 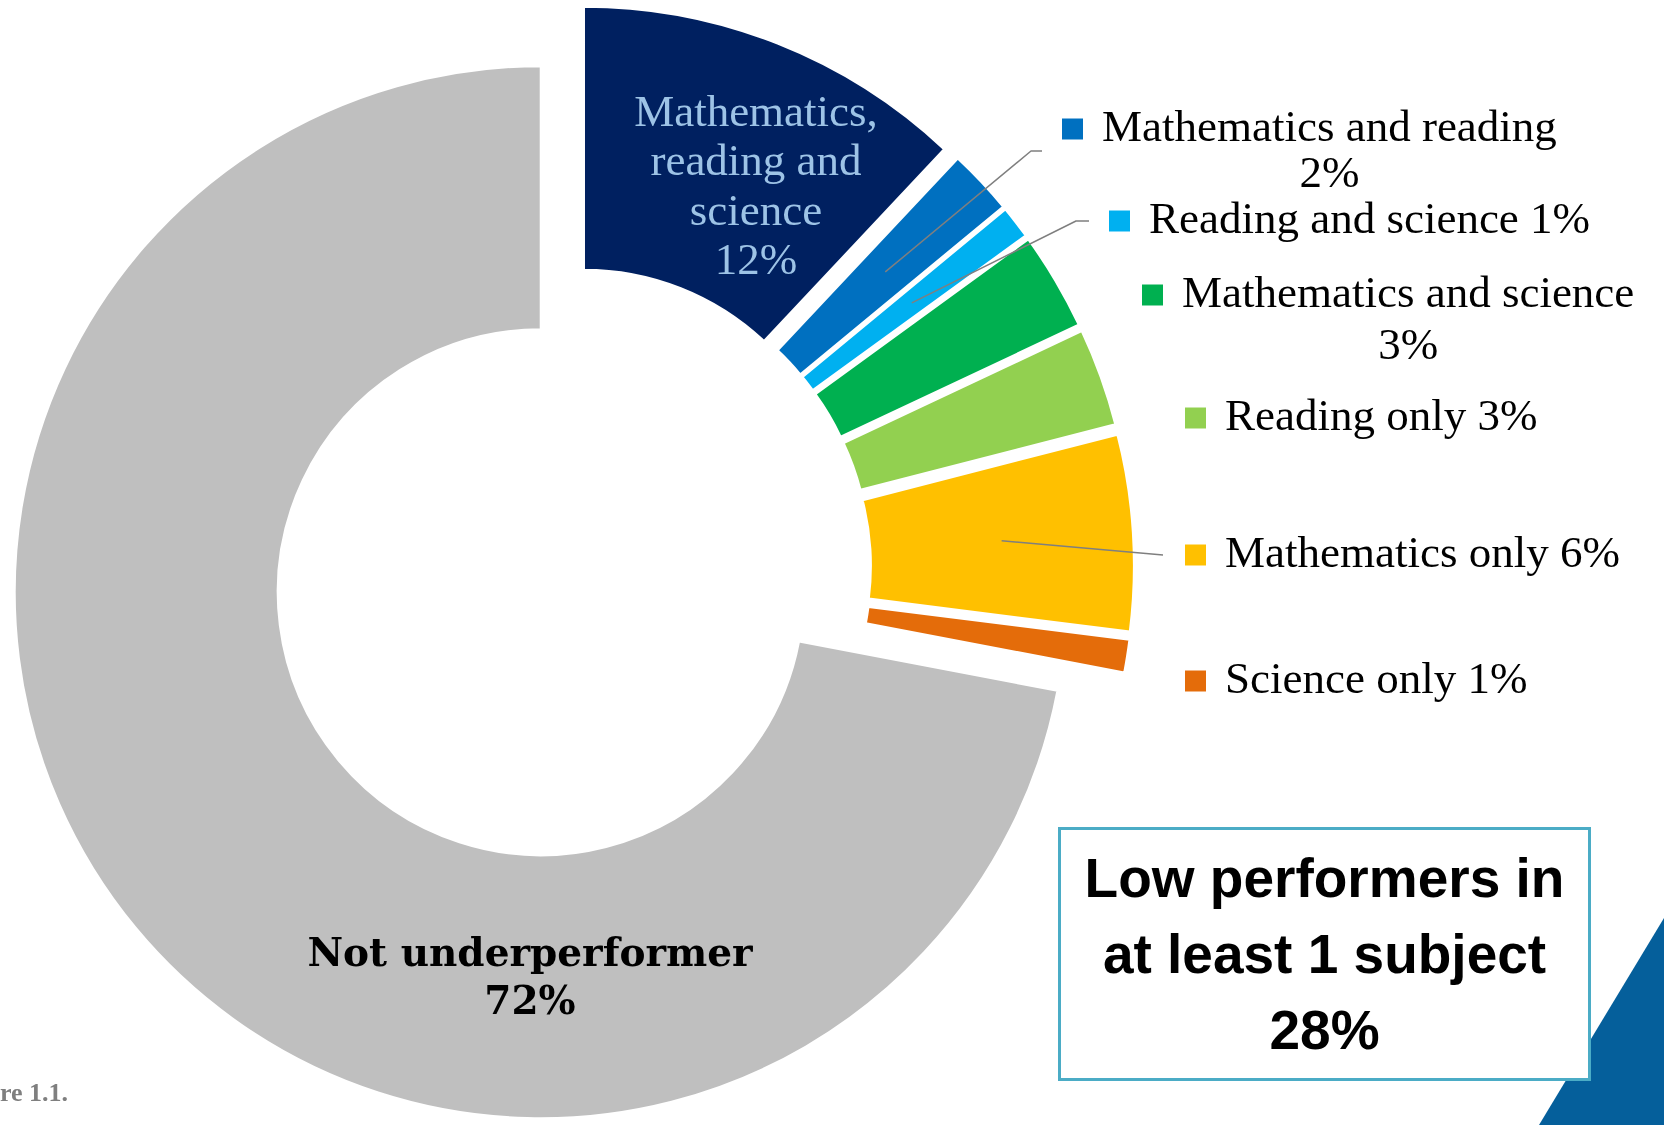 What do you see at coordinates (34, 1092) in the screenshot?
I see `text: re 1.1.` at bounding box center [34, 1092].